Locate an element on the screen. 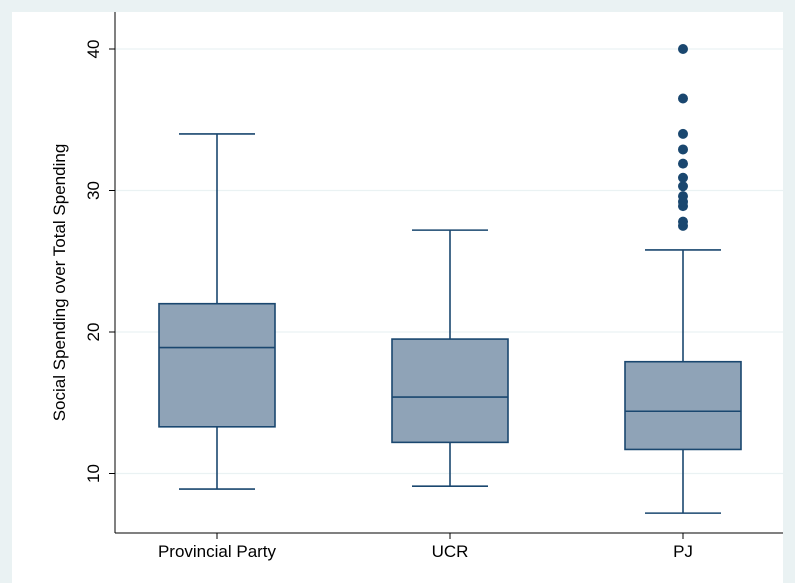 The image size is (795, 583). x-tick-label: UCR is located at coordinates (450, 551).